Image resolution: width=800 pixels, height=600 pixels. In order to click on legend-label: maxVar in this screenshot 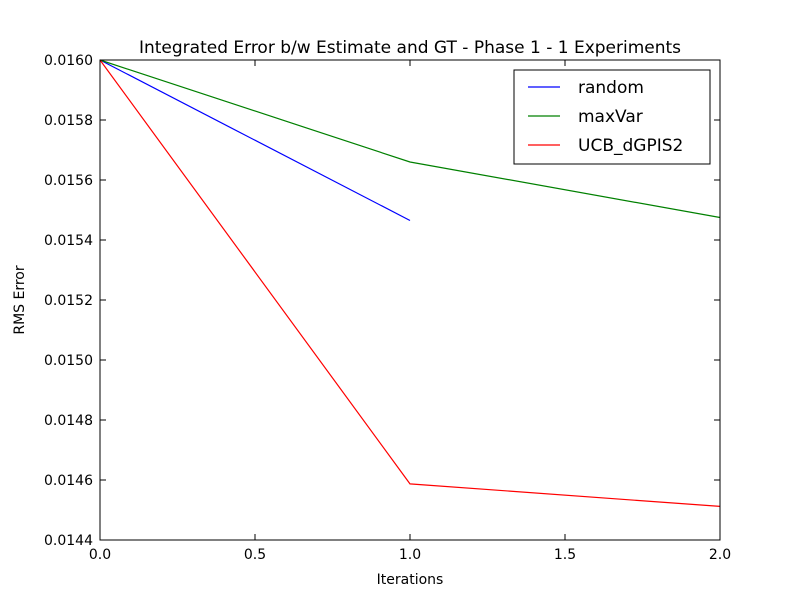, I will do `click(610, 117)`.